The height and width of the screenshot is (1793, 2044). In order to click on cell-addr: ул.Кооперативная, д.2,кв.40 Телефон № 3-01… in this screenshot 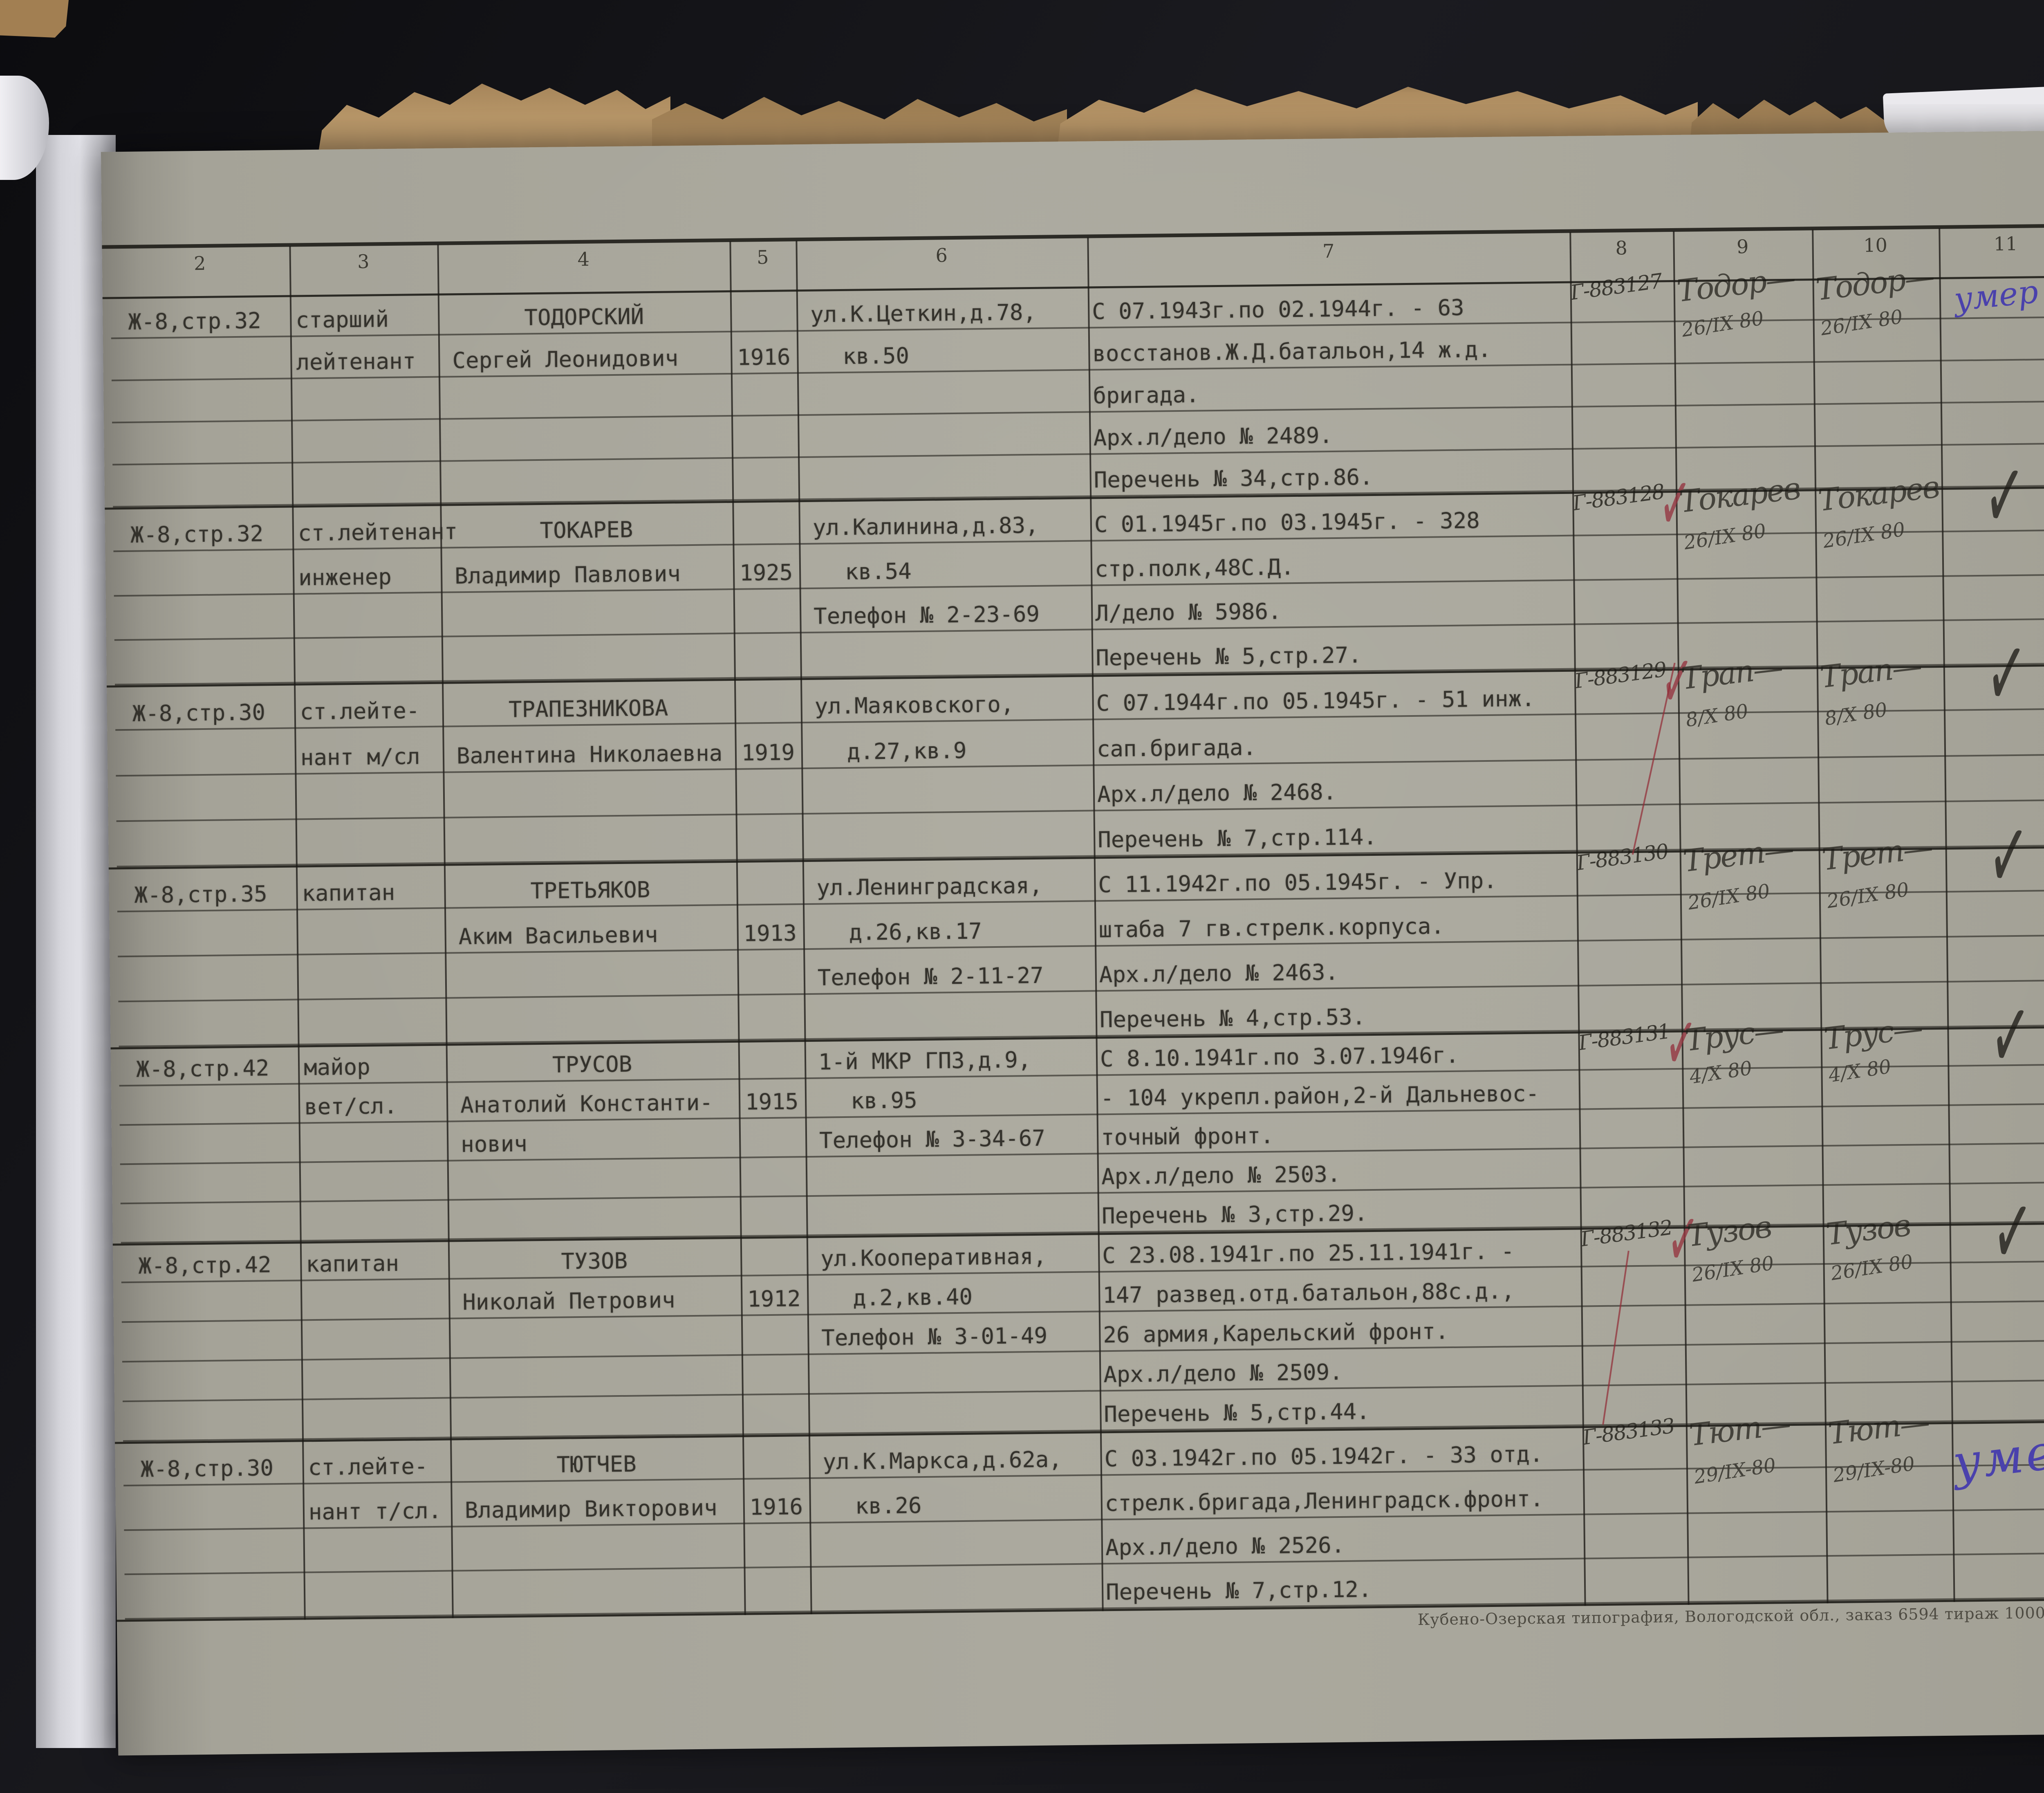, I will do `click(953, 1334)`.